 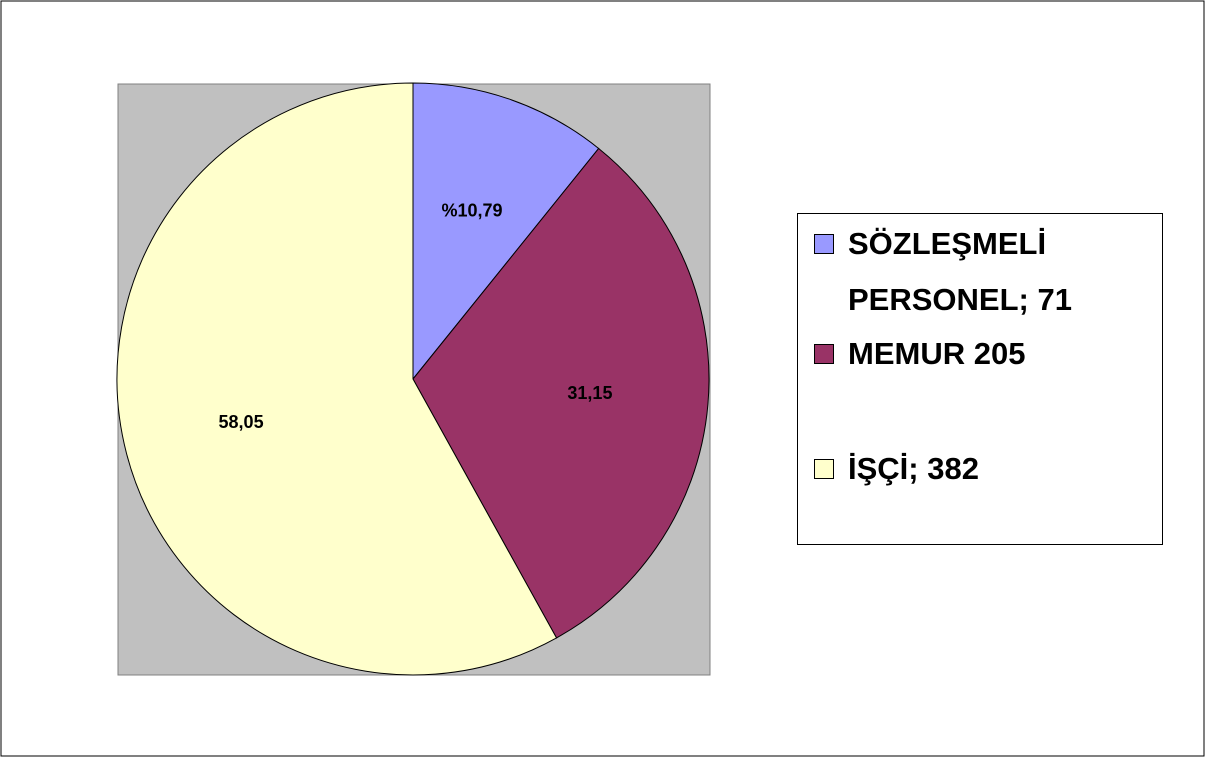 What do you see at coordinates (937, 353) in the screenshot?
I see `legend-label: MEMUR 205` at bounding box center [937, 353].